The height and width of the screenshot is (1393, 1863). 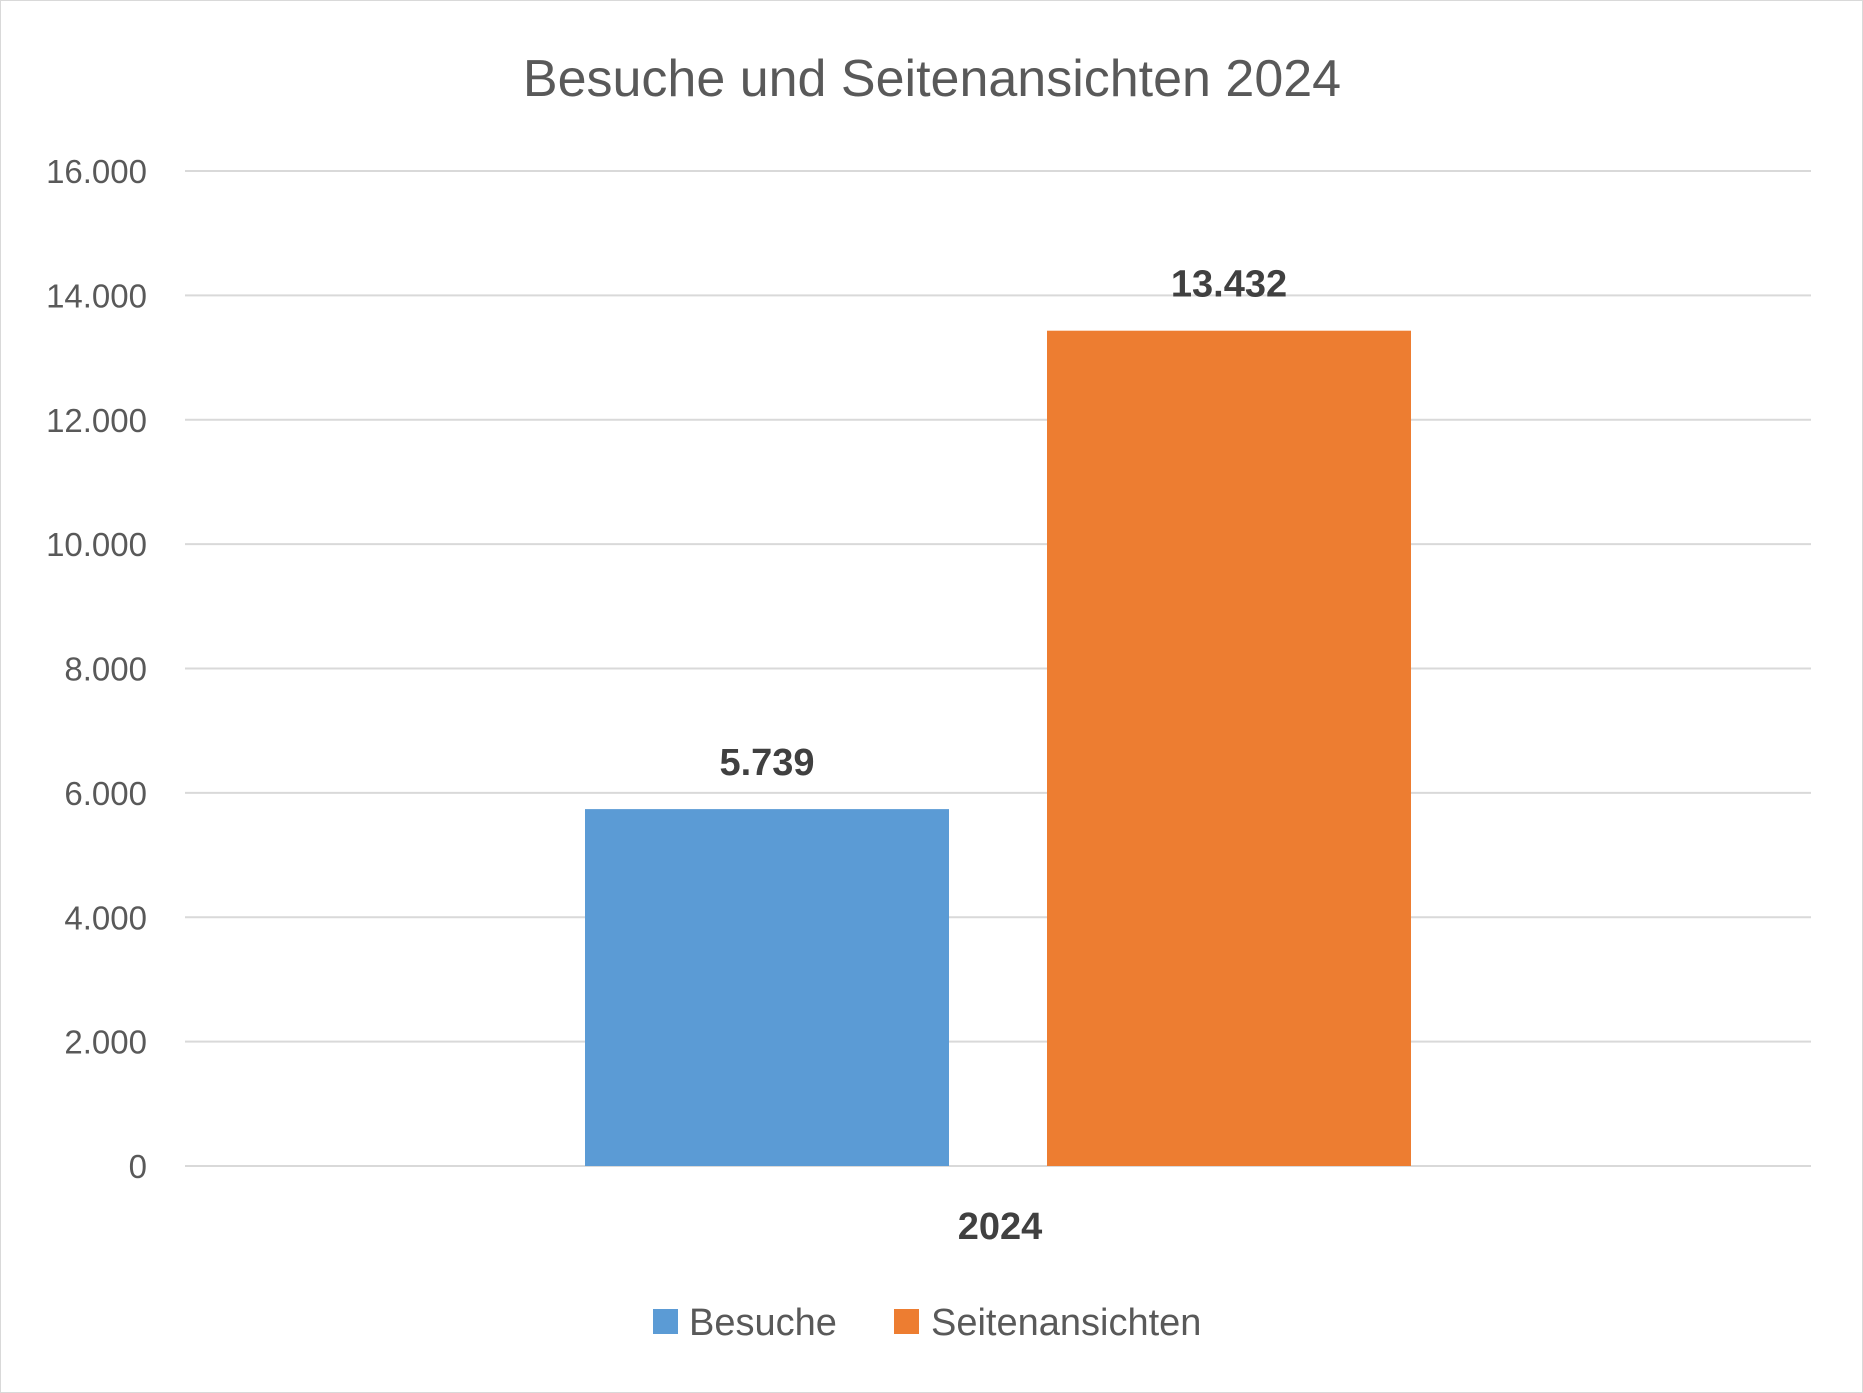 I want to click on data-labels: 5.739 13.432, so click(x=1003, y=524).